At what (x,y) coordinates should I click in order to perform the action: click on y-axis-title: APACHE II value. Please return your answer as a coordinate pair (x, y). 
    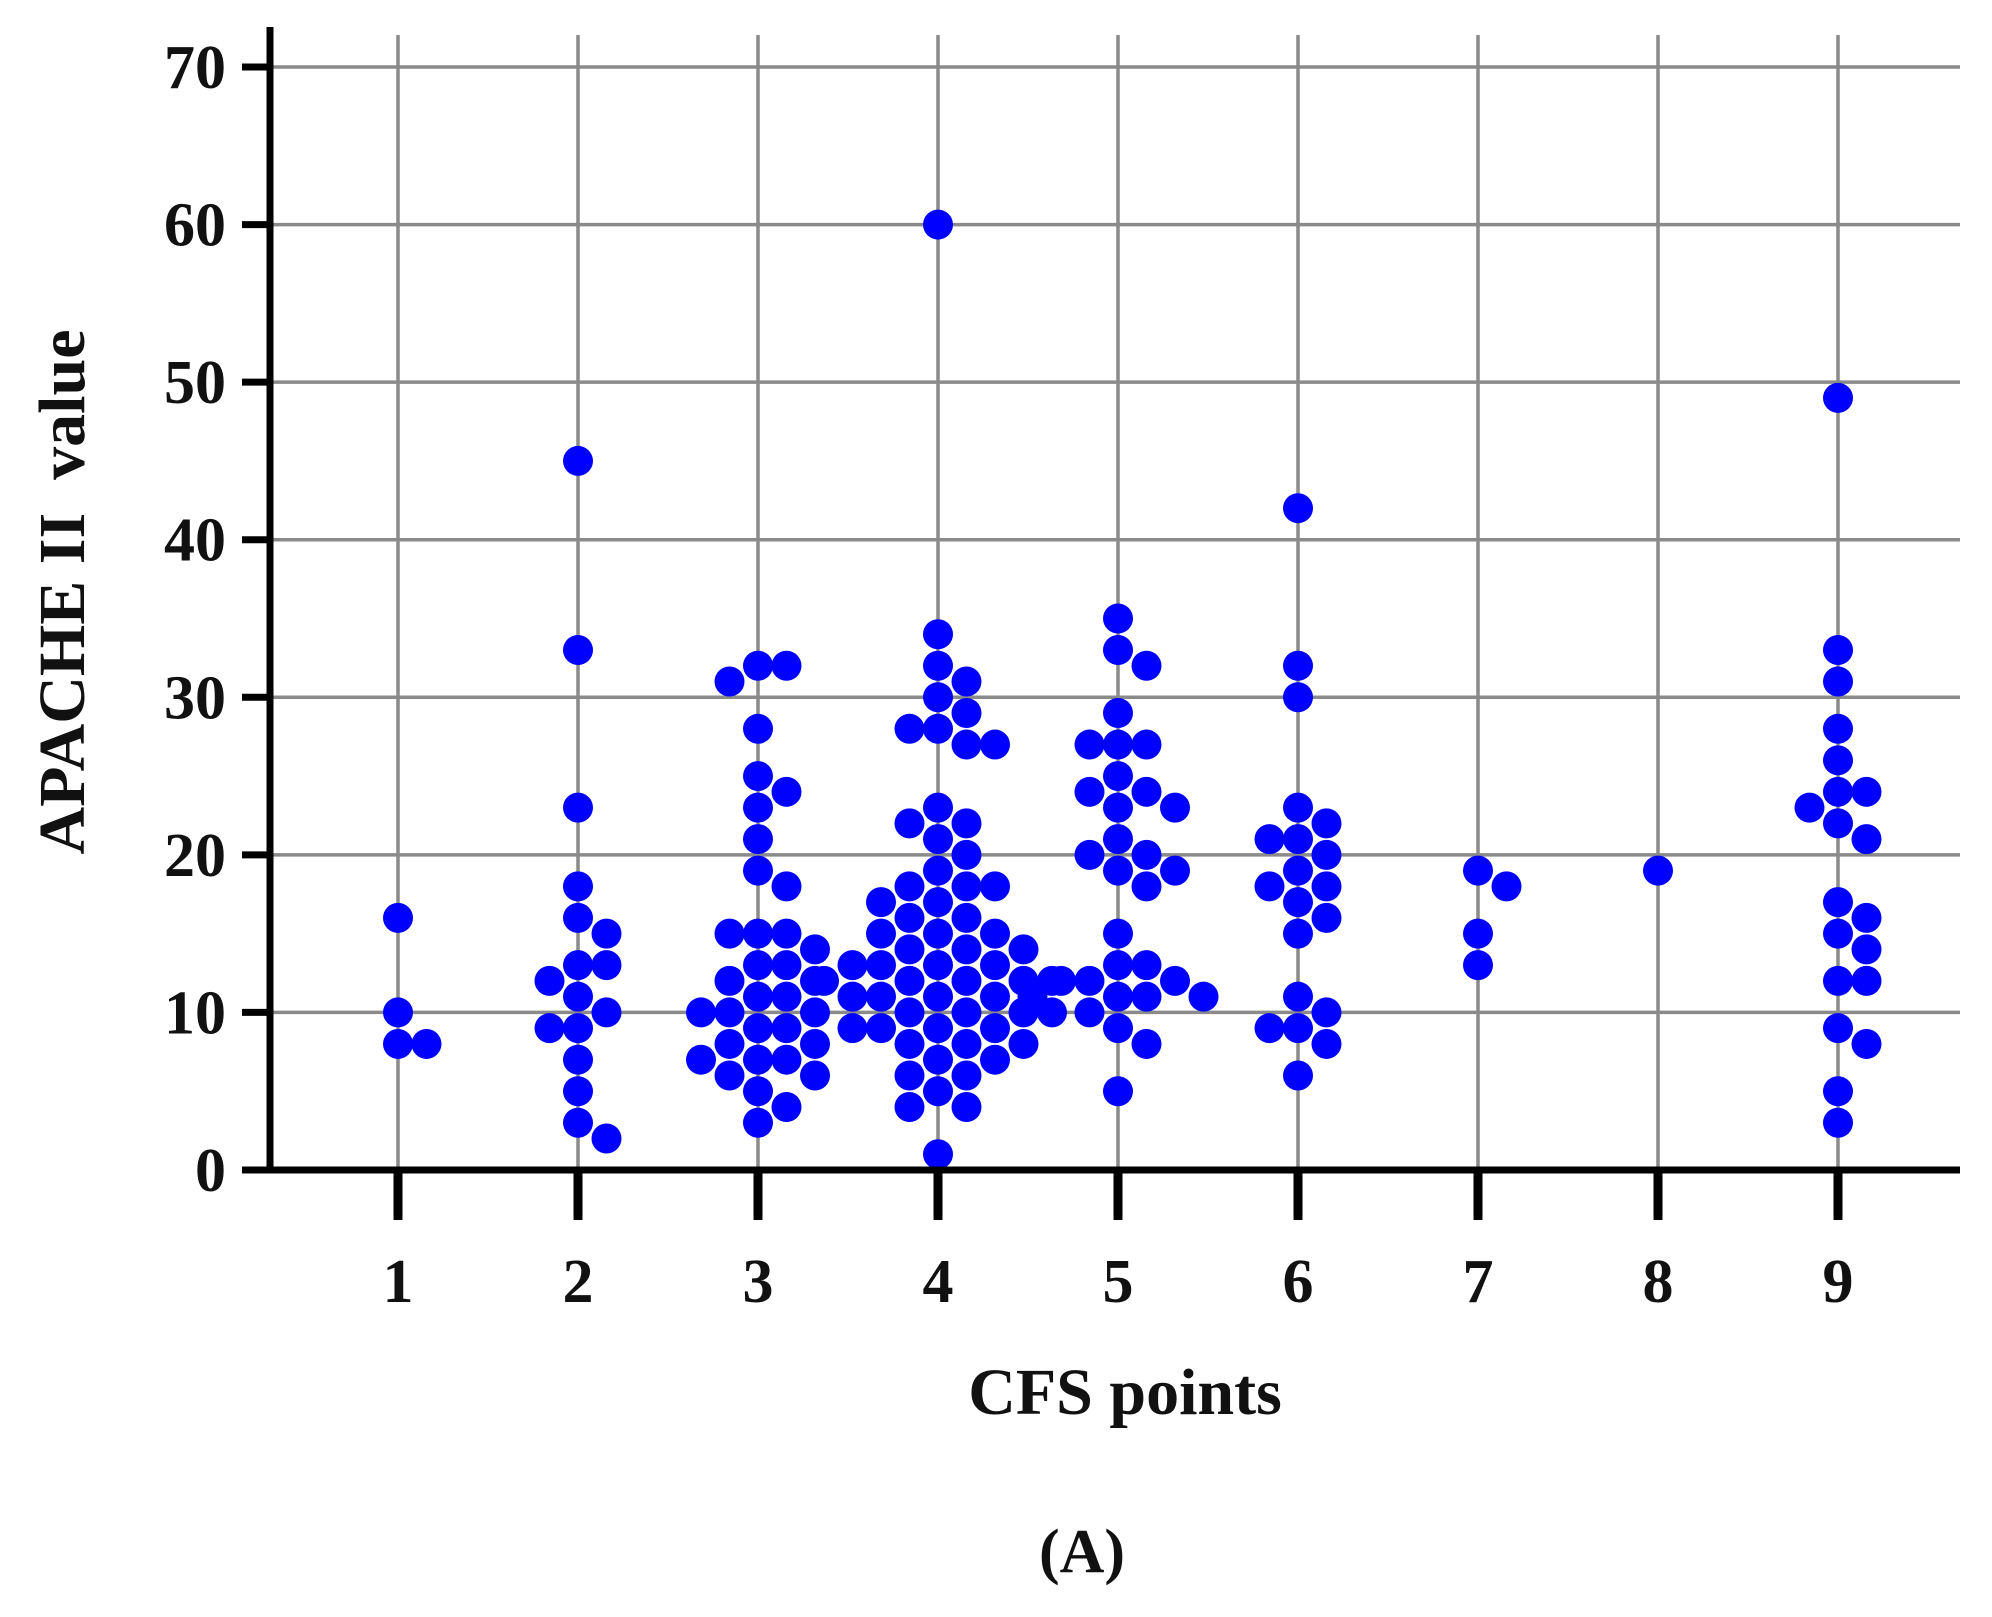
    Looking at the image, I should click on (62, 592).